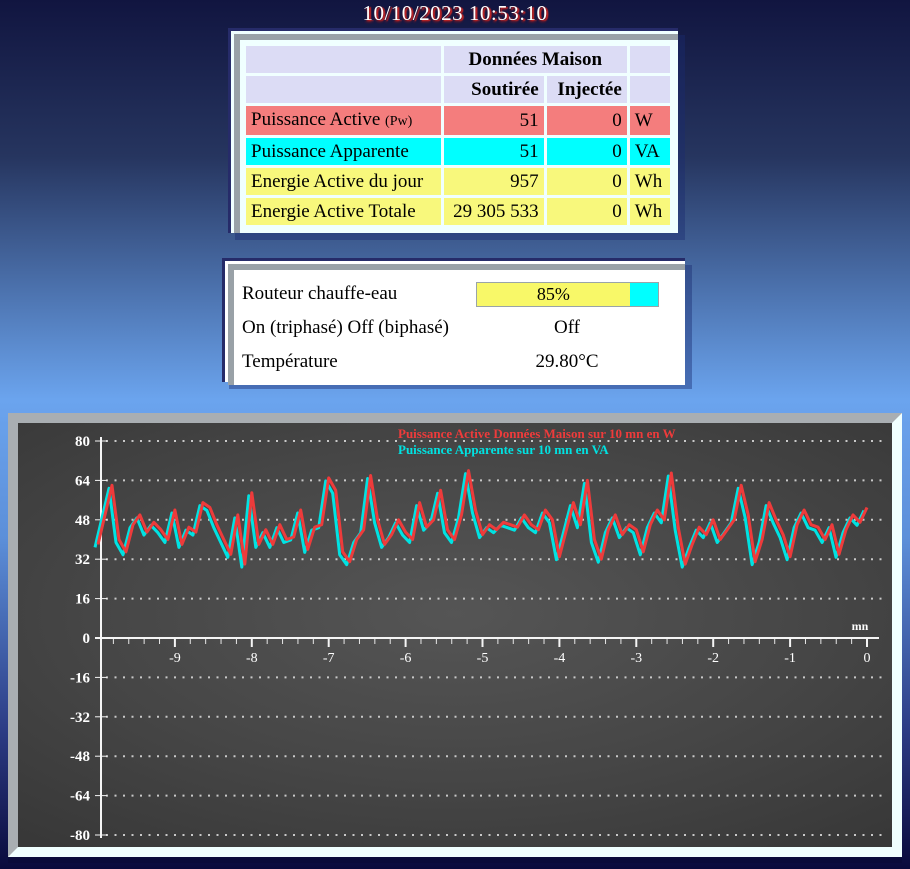  Describe the element at coordinates (343, 151) in the screenshot. I see `row-label: Puissance Apparente` at that location.